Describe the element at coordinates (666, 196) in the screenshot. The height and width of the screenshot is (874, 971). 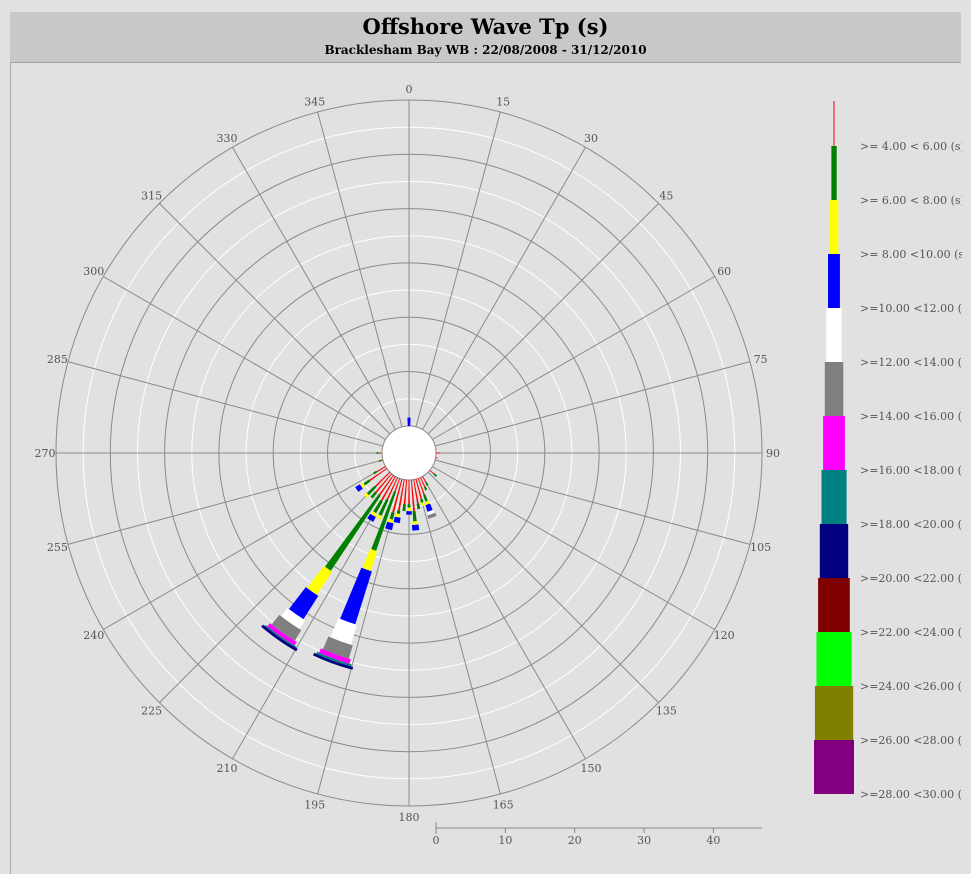
I see `direction-label: 45` at that location.